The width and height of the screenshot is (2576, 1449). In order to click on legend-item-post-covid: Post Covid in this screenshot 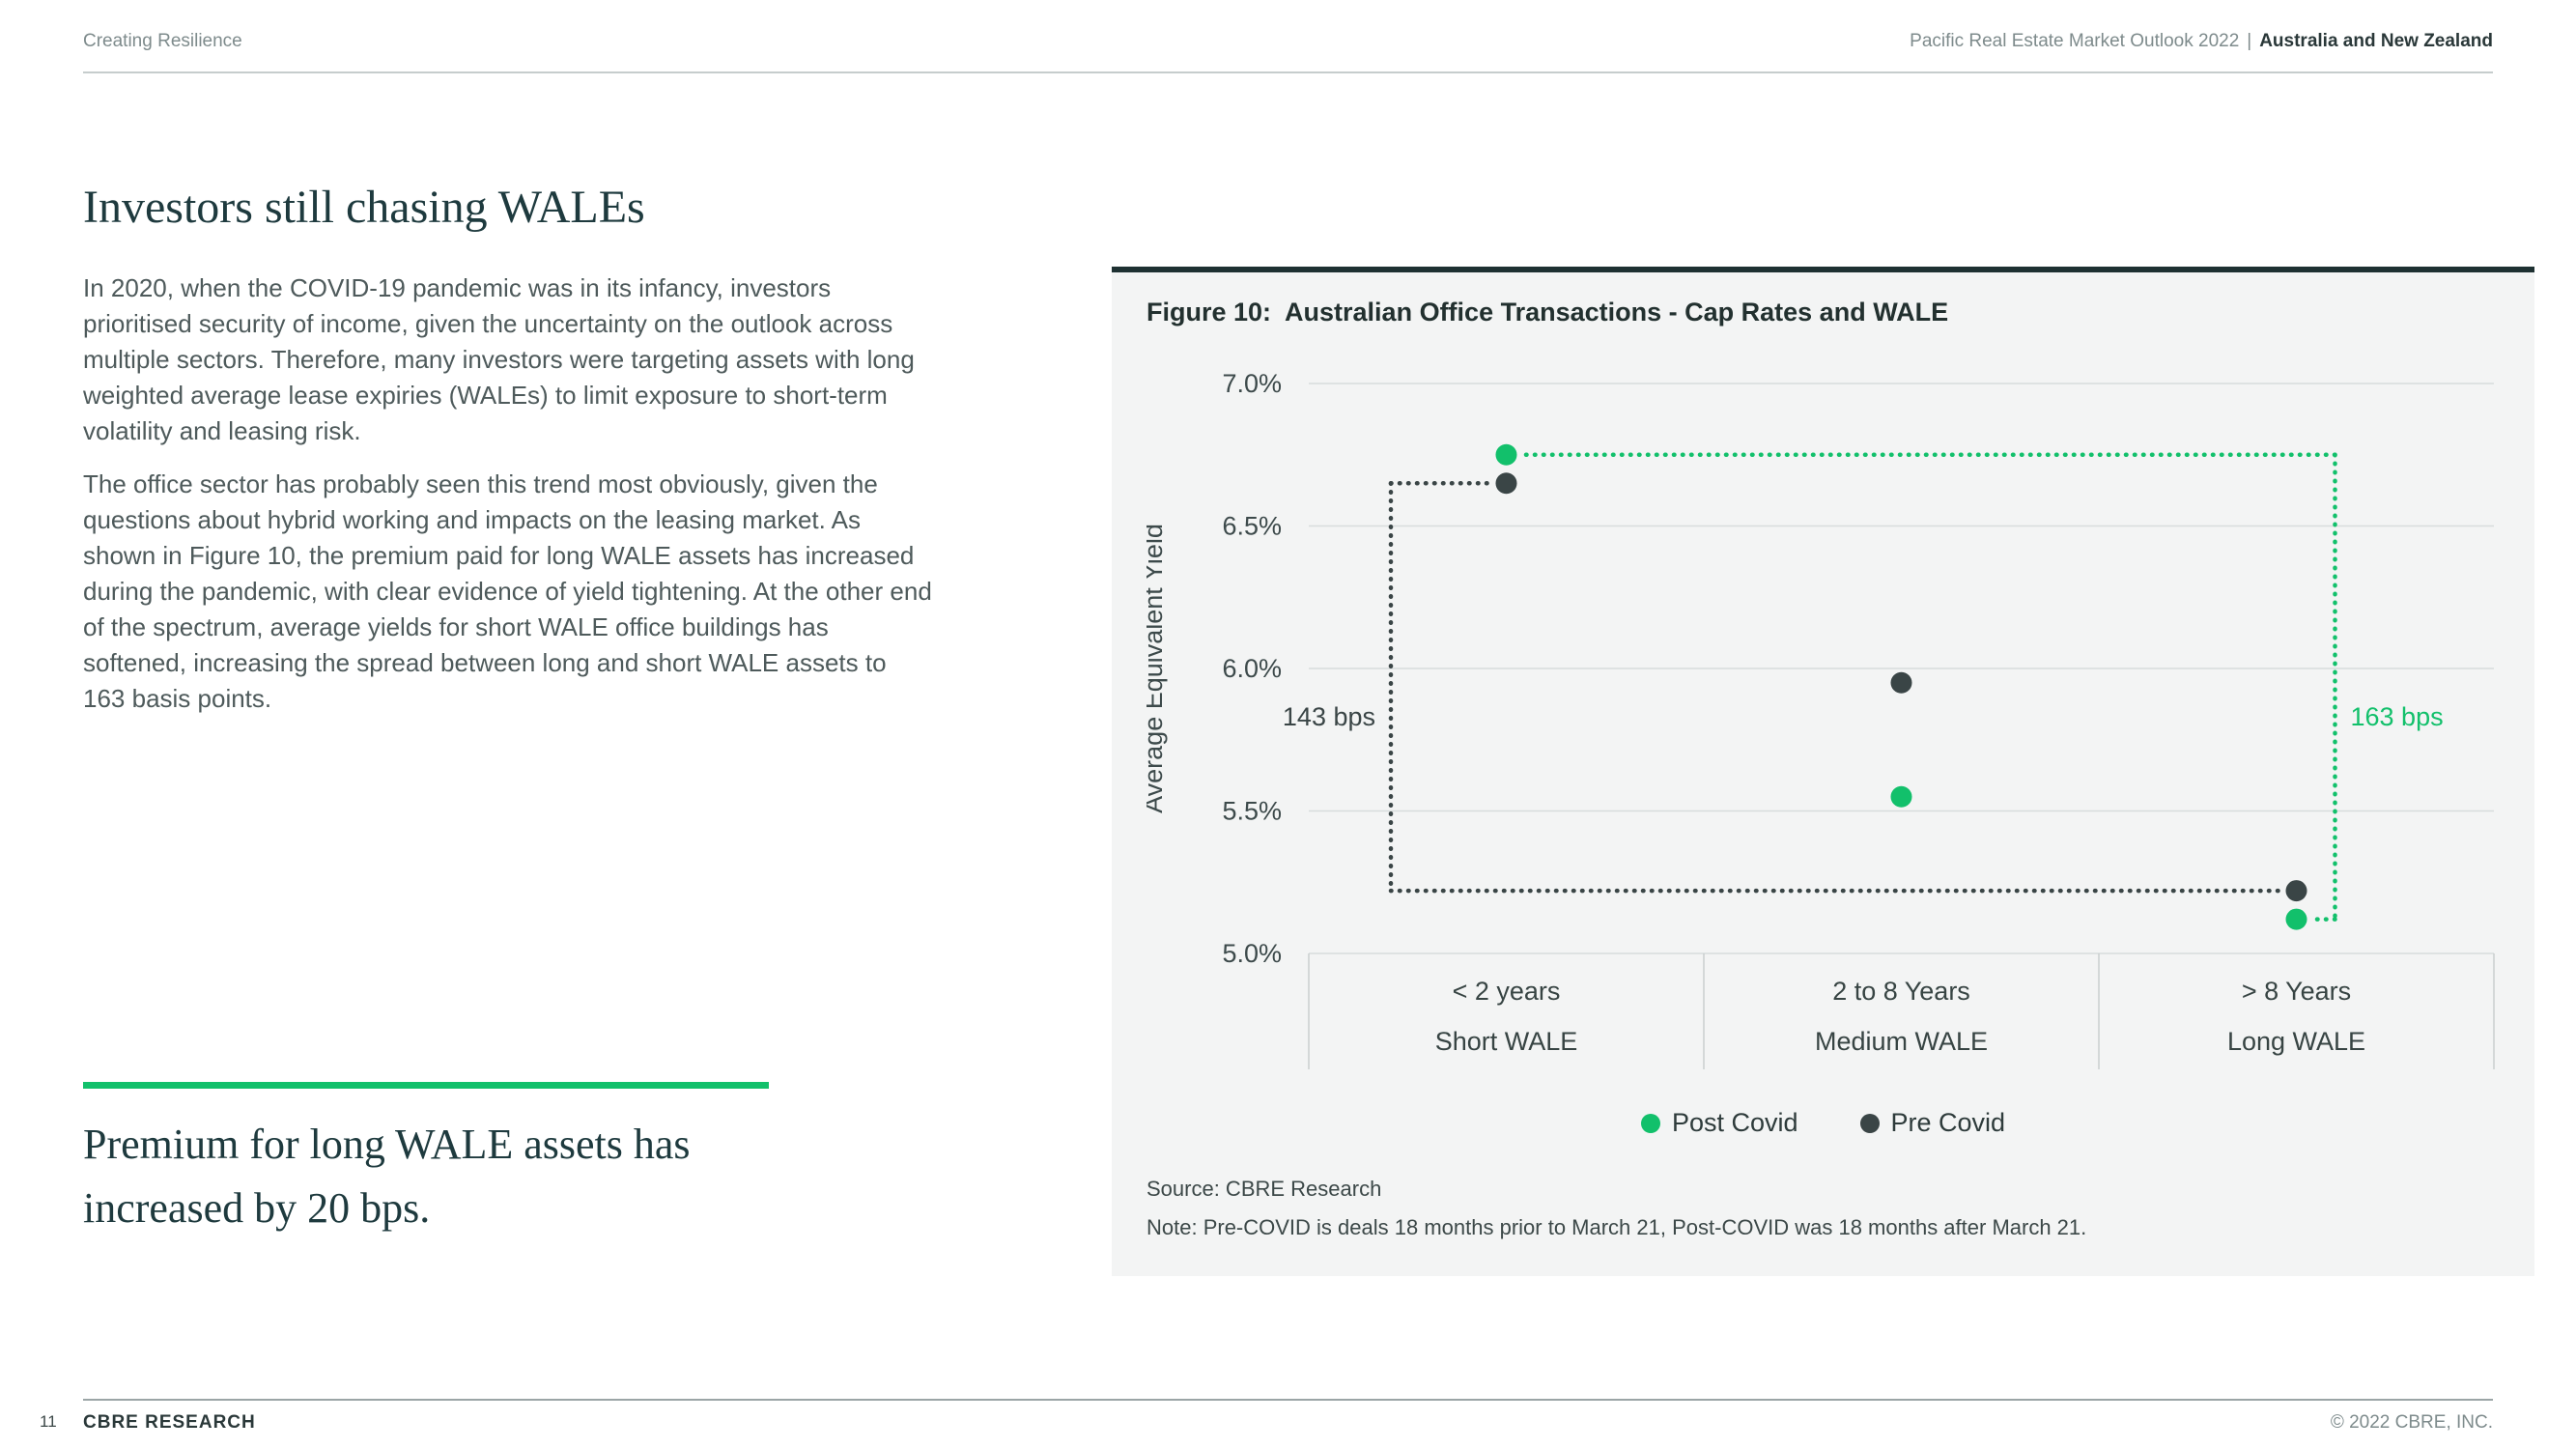, I will do `click(1719, 1123)`.